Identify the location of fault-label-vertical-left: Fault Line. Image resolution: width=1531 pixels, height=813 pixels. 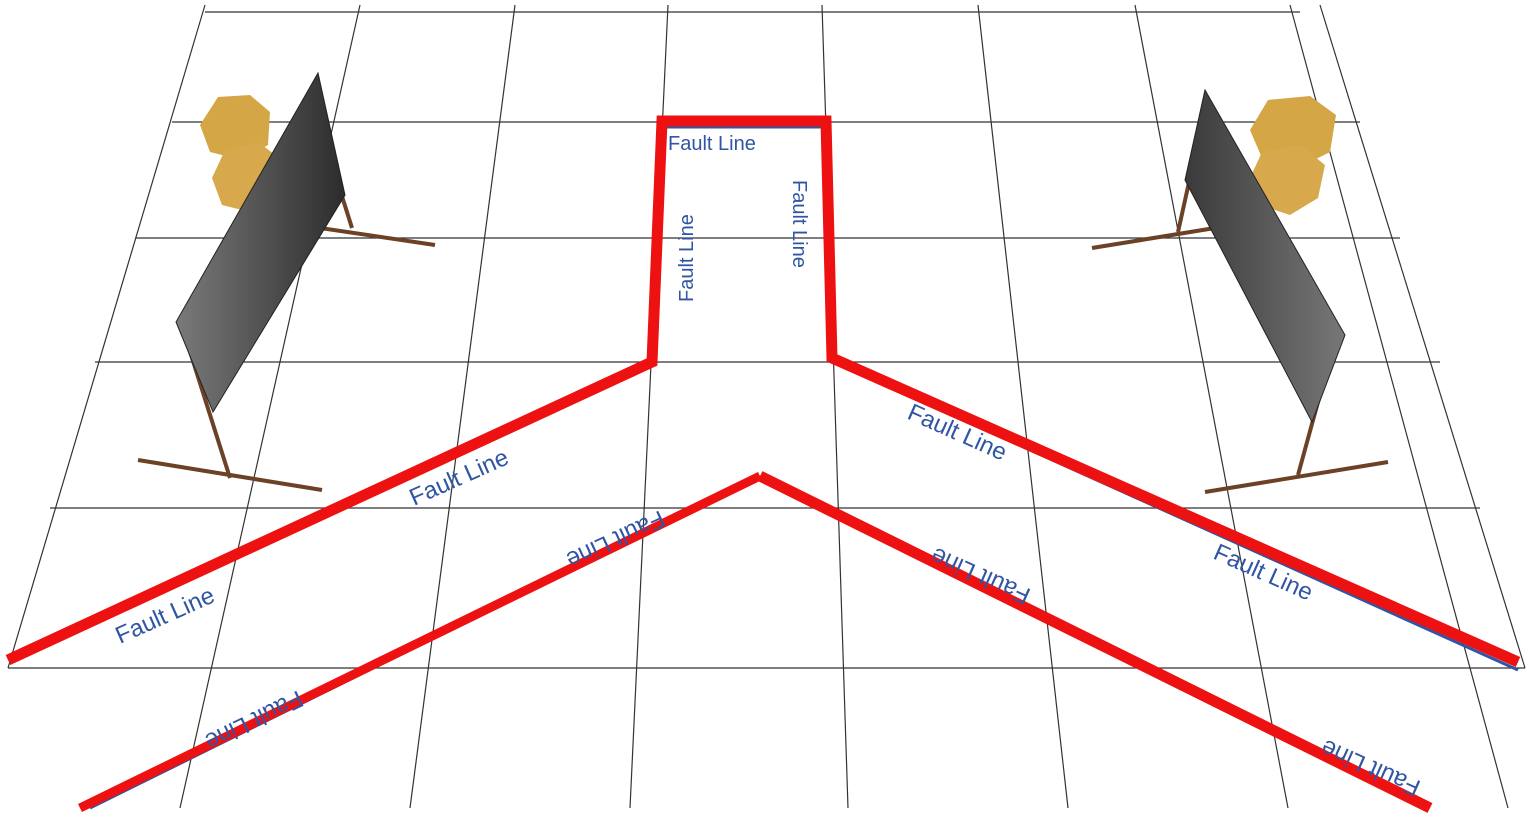
(687, 258).